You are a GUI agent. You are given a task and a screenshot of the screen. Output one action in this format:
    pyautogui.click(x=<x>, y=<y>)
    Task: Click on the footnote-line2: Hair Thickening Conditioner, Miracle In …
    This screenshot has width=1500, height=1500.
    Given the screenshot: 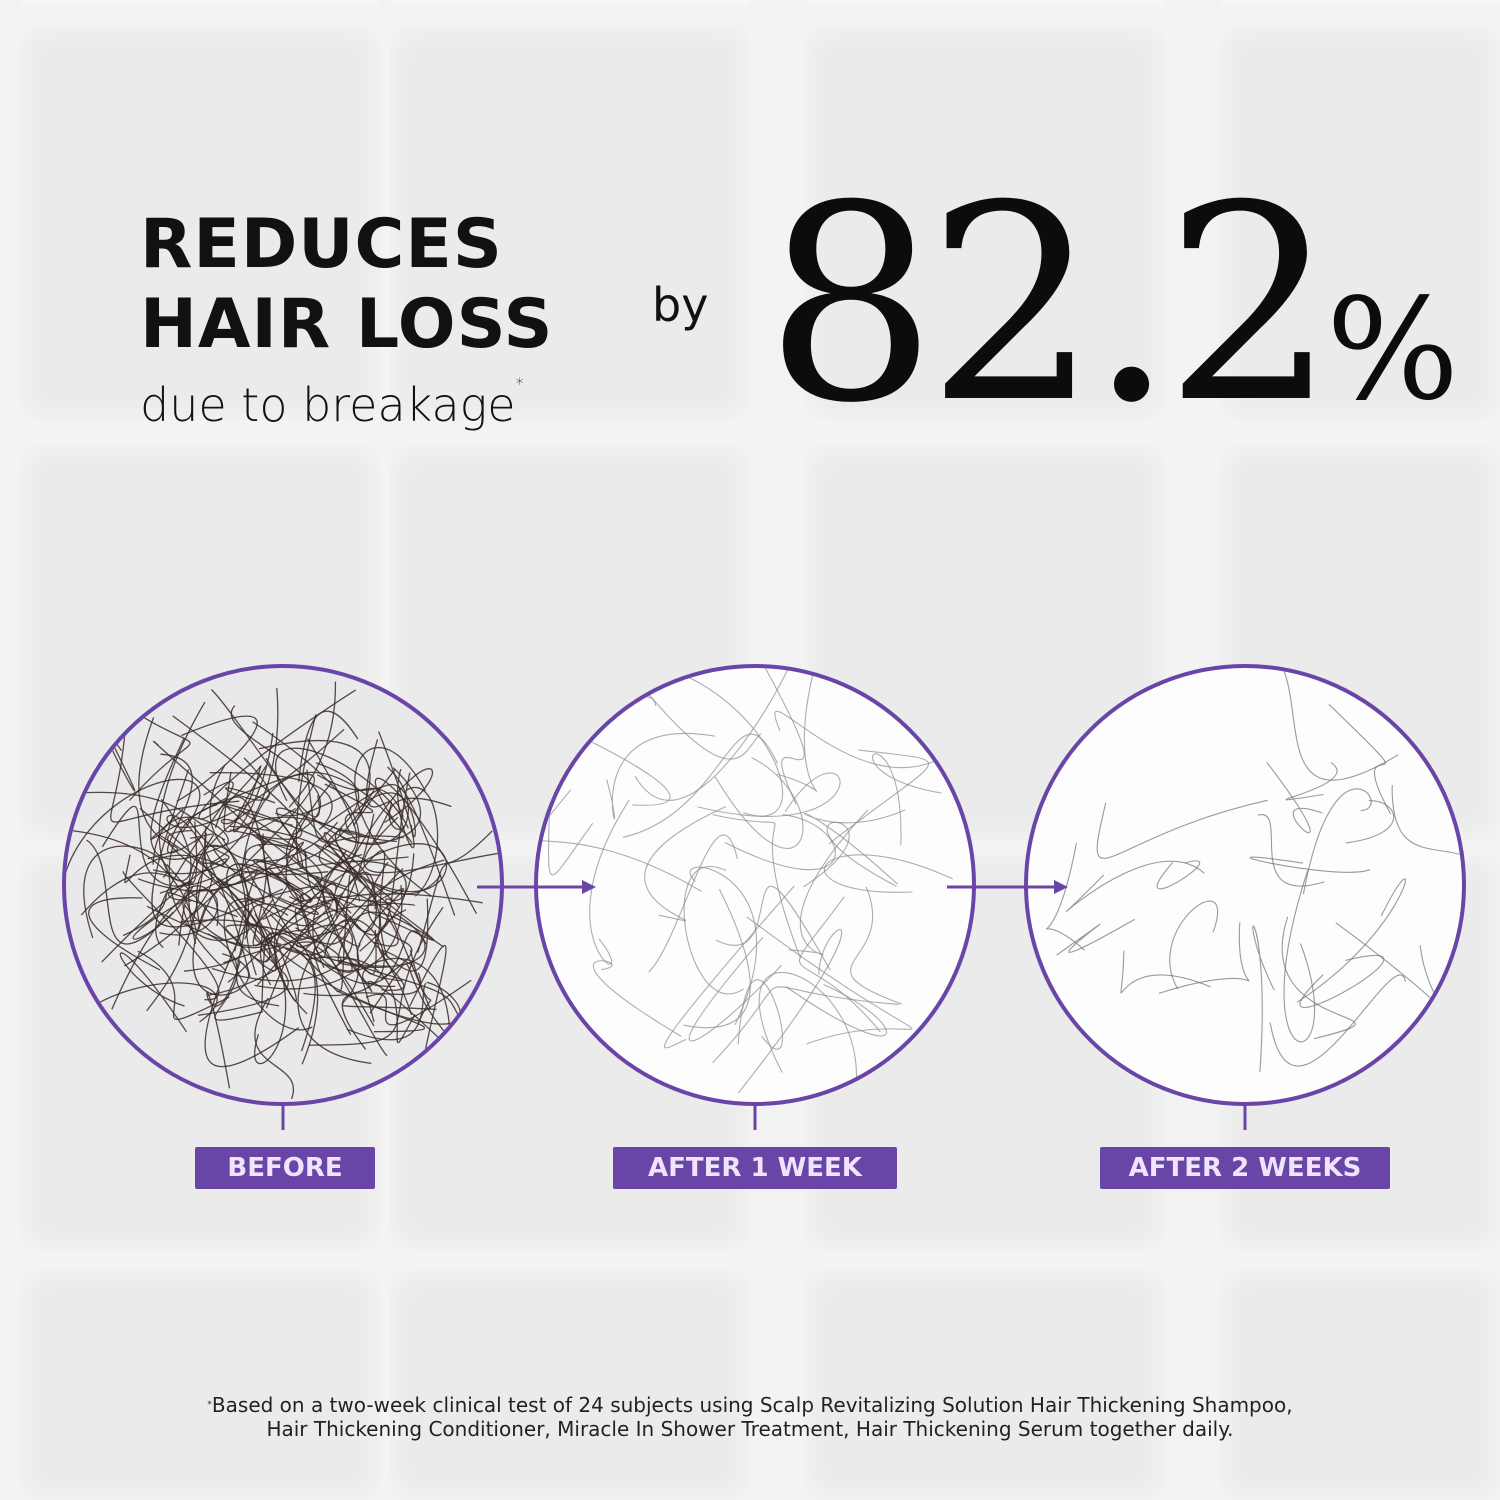 What is the action you would take?
    pyautogui.click(x=750, y=1429)
    